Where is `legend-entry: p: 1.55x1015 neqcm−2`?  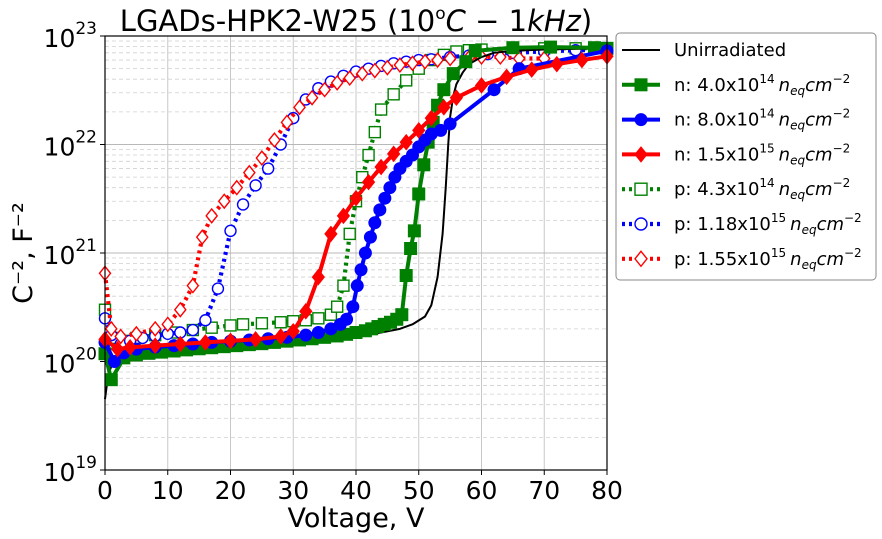
legend-entry: p: 1.55x1015 neqcm−2 is located at coordinates (742, 259).